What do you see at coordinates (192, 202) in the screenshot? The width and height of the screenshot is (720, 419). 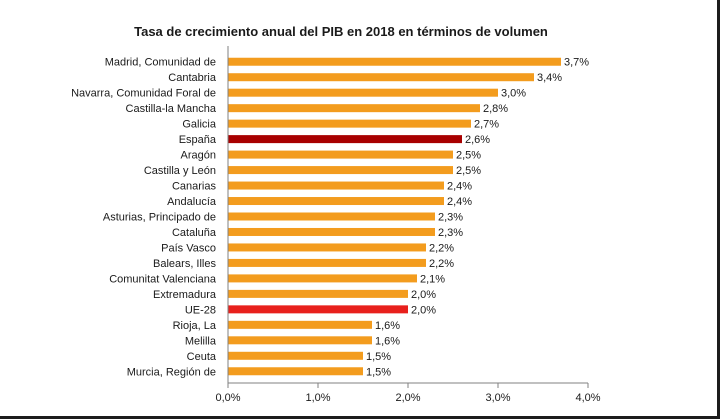 I see `category-label: Andalucía` at bounding box center [192, 202].